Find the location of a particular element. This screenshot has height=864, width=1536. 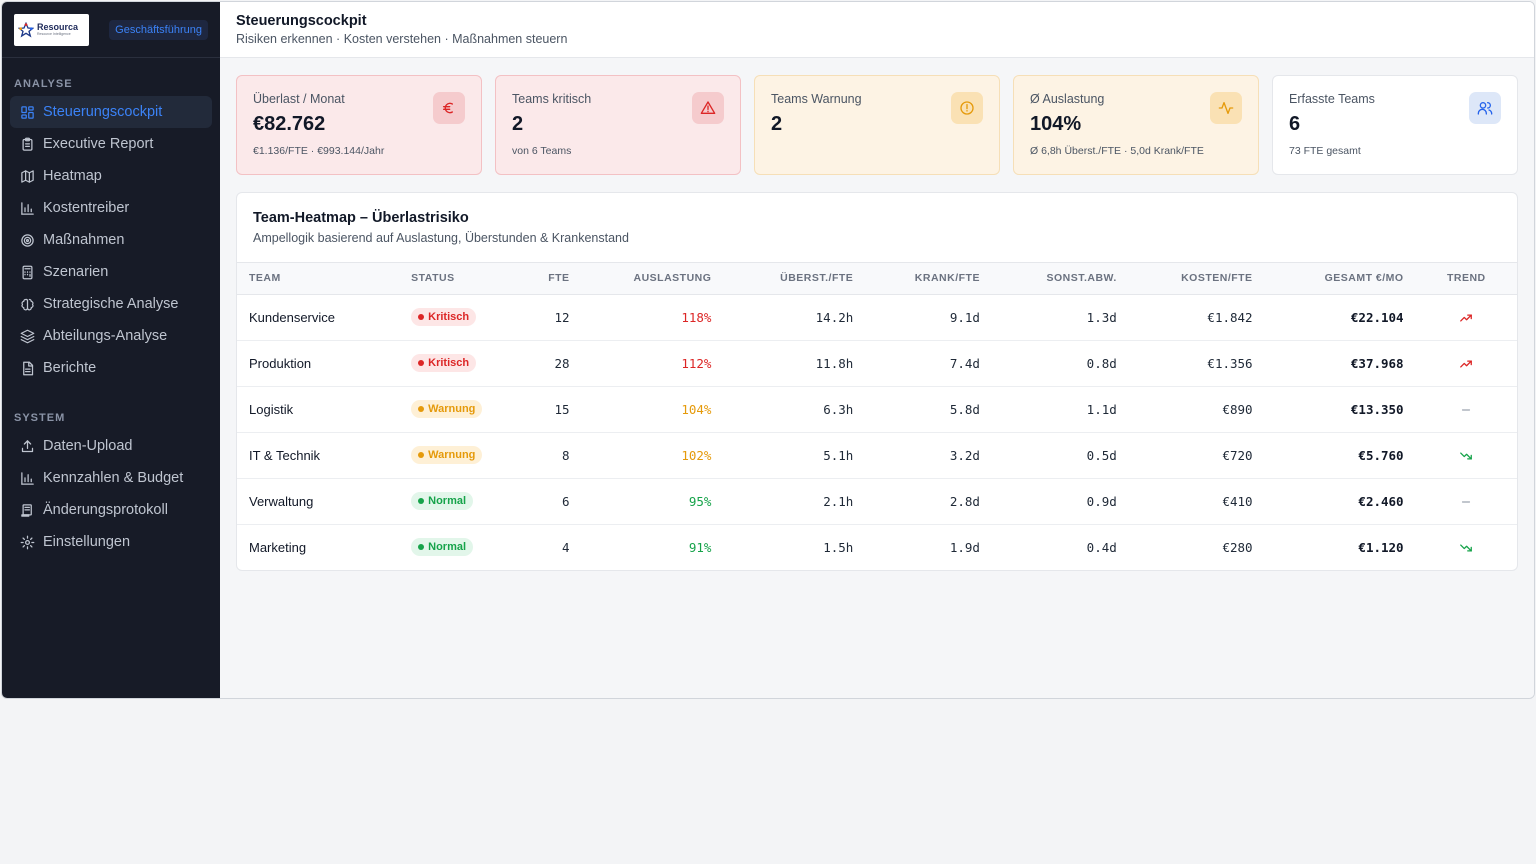

cell-cost-per-fte: €1.356 is located at coordinates (1196, 363).